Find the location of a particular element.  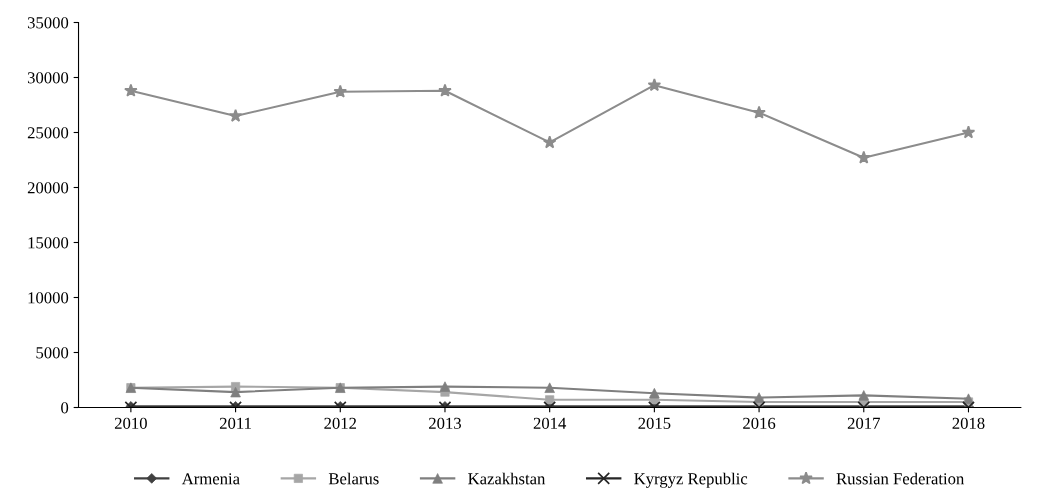

x-tick-label: 2017 is located at coordinates (863, 423).